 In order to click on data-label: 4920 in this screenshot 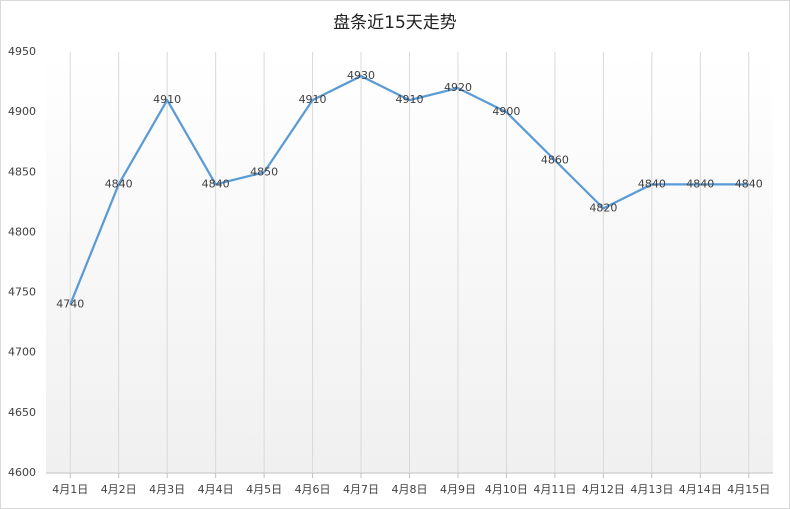, I will do `click(458, 87)`.